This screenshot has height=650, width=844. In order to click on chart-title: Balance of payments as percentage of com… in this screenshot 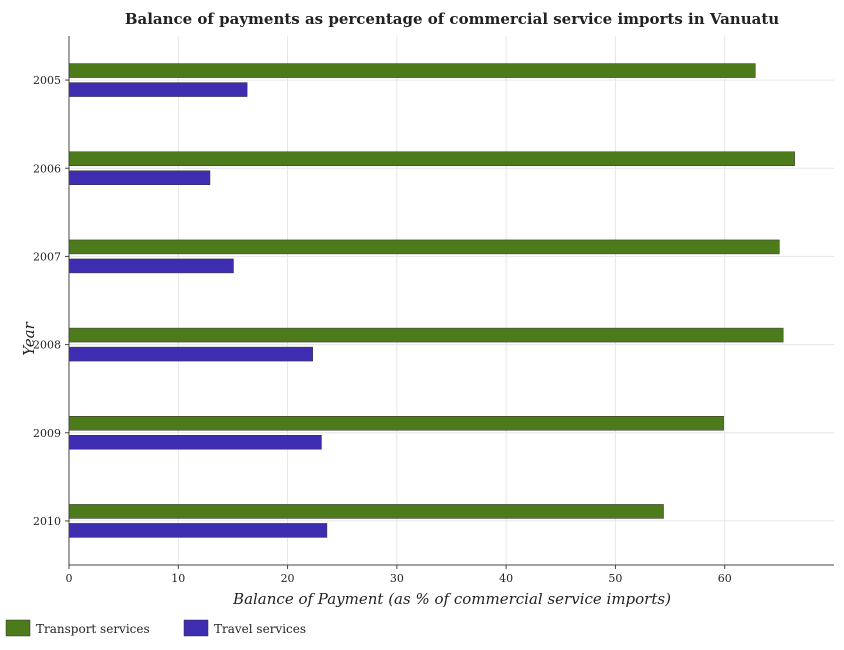, I will do `click(452, 19)`.